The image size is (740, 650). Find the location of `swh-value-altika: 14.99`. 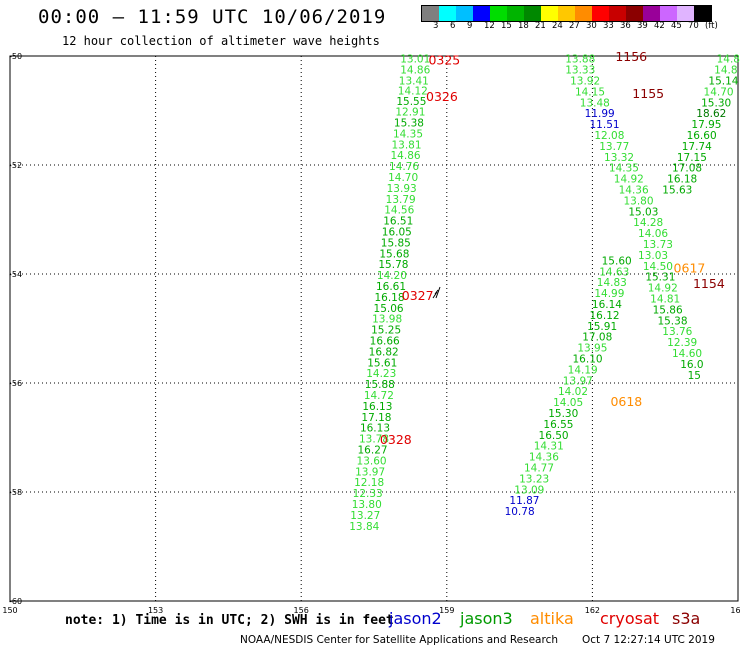

swh-value-altika: 14.99 is located at coordinates (609, 294).